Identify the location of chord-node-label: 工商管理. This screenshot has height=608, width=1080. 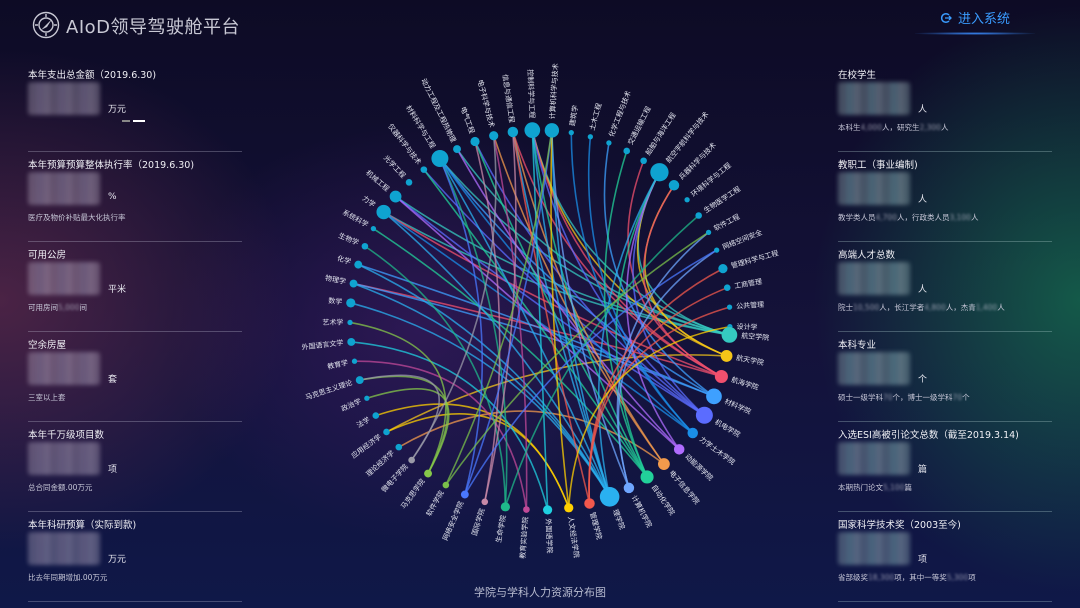
(748, 284).